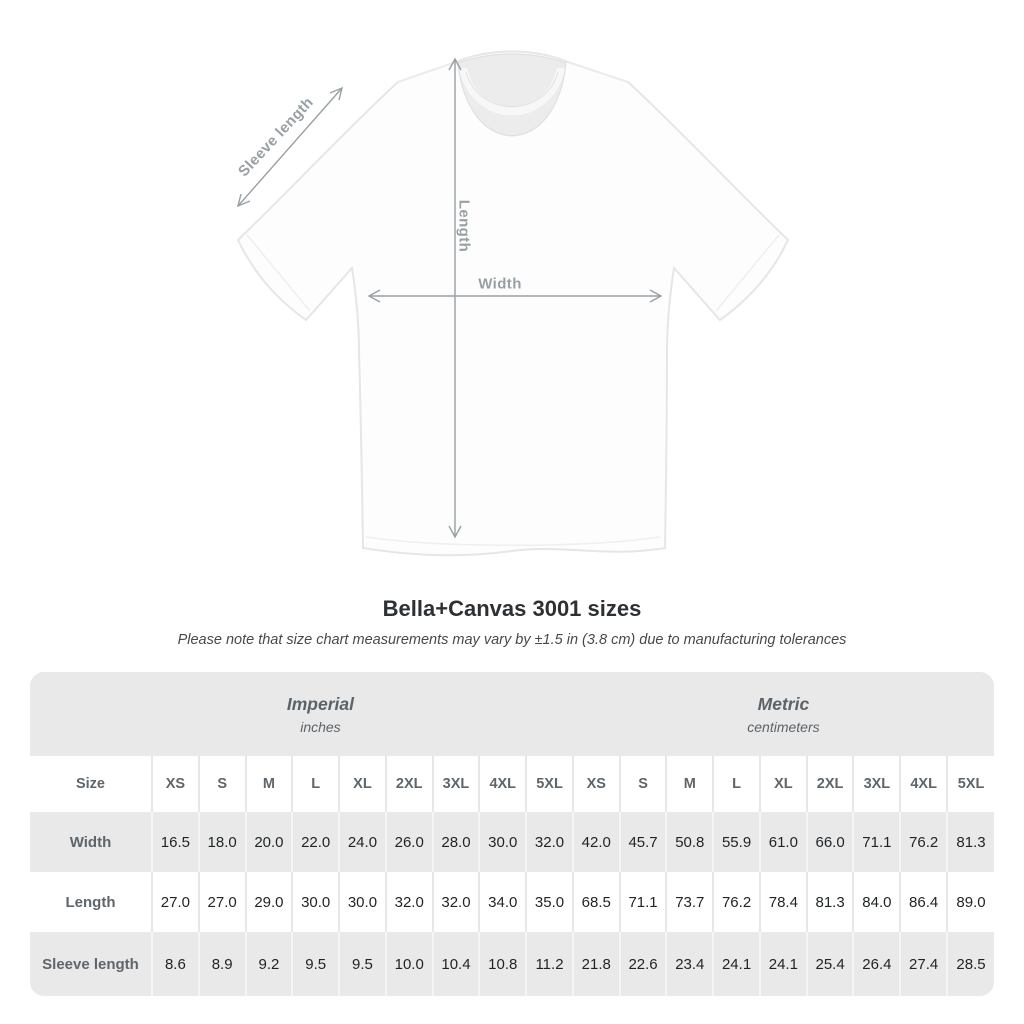 The width and height of the screenshot is (1024, 1024). I want to click on measurement-cell: 25.4, so click(829, 964).